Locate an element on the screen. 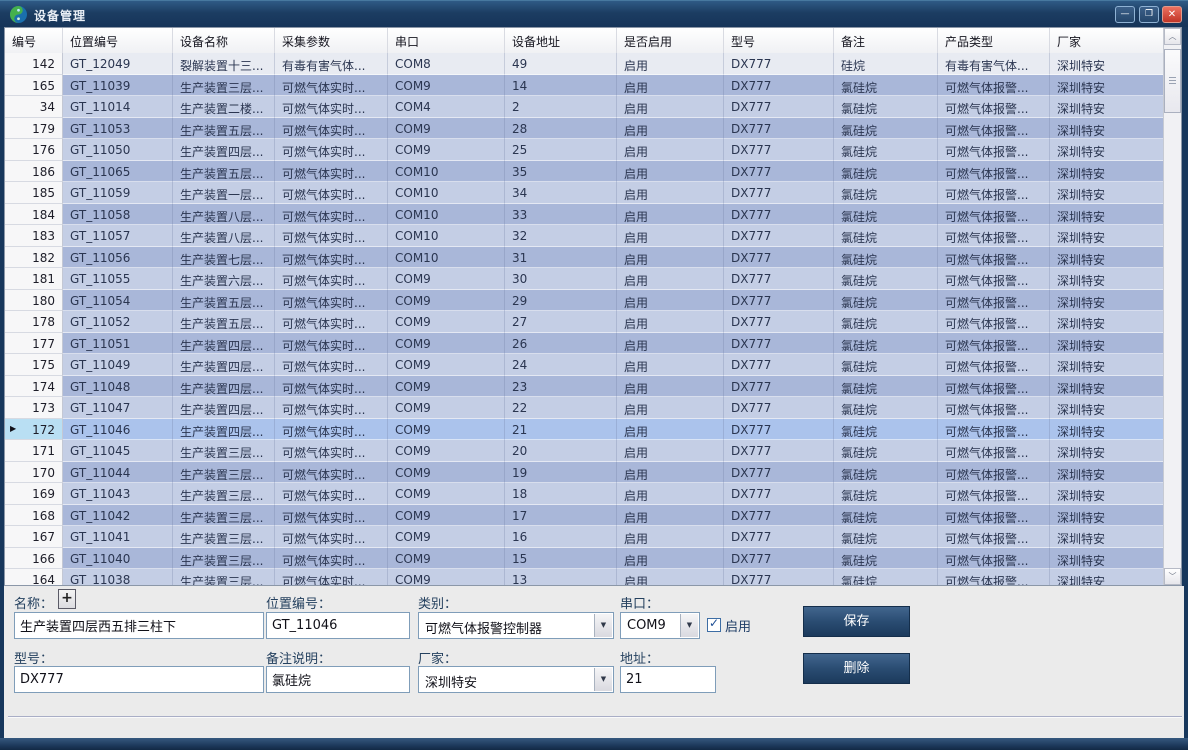 The height and width of the screenshot is (750, 1188). vendor-select: 深圳特安 ▼ is located at coordinates (516, 679).